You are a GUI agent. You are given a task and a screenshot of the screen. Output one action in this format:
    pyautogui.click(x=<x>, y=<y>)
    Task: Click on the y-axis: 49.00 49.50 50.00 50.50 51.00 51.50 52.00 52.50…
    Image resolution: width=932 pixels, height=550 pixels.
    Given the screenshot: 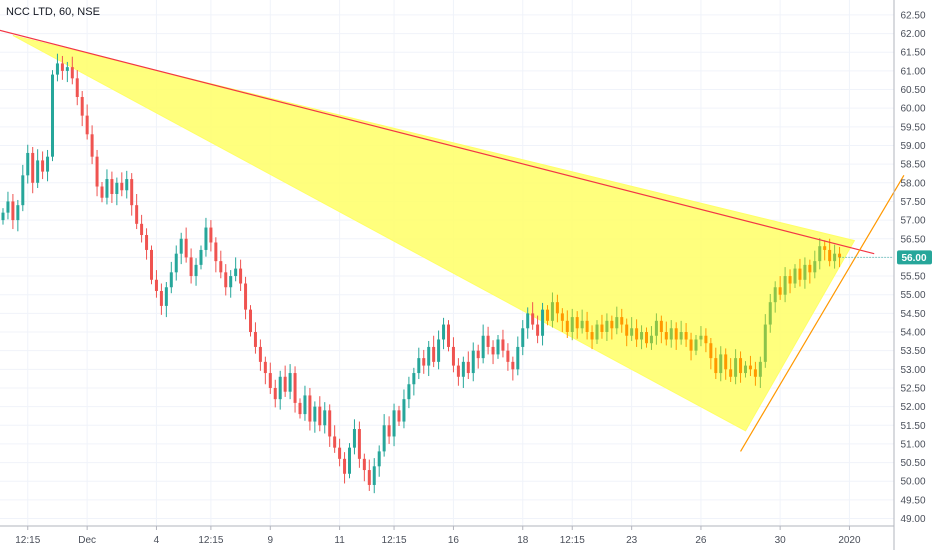 What is the action you would take?
    pyautogui.click(x=912, y=267)
    